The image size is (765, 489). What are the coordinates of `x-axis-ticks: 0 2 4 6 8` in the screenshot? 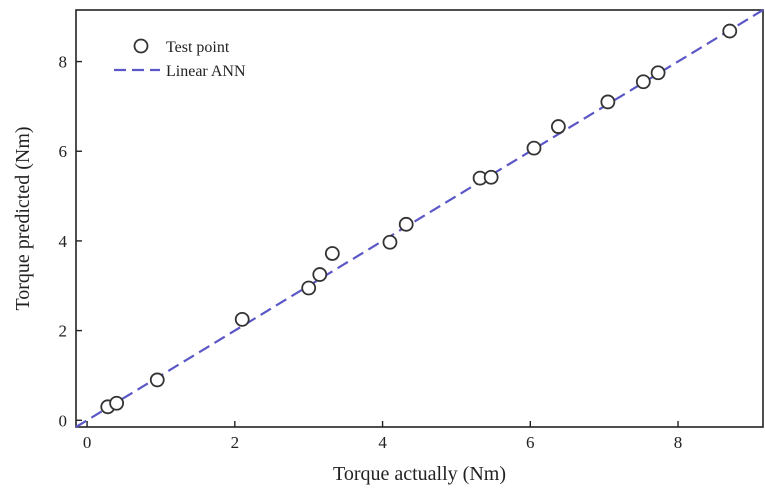 It's located at (382, 436).